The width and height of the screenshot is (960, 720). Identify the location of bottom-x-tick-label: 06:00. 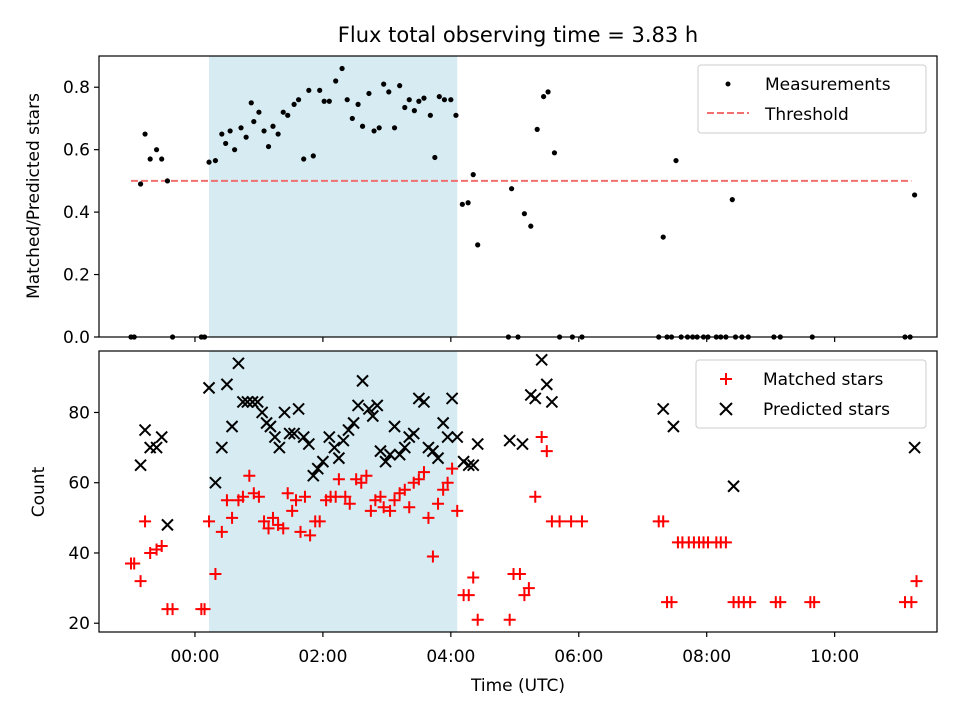
(578, 657).